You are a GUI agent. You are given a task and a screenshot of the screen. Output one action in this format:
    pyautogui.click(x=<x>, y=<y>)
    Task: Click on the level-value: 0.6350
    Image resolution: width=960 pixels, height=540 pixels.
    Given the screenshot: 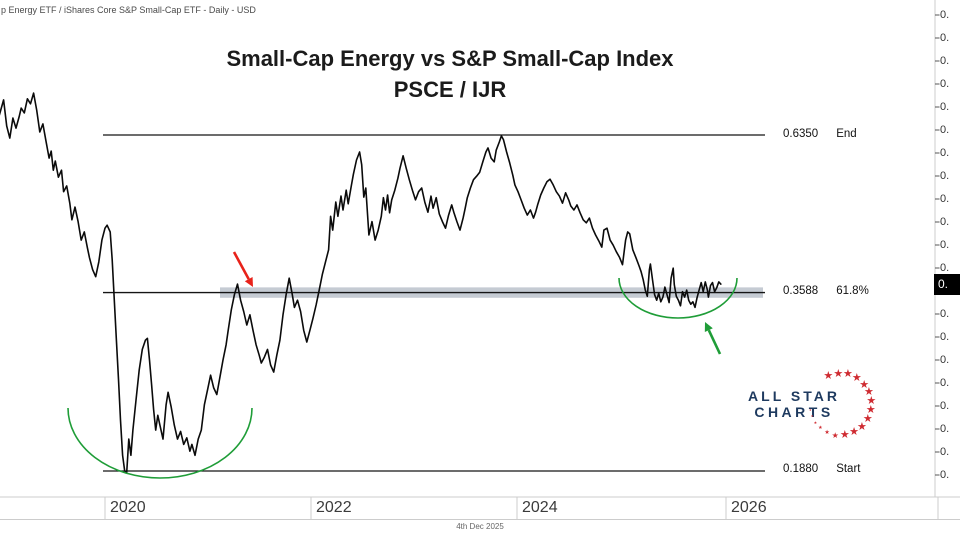 What is the action you would take?
    pyautogui.click(x=801, y=133)
    